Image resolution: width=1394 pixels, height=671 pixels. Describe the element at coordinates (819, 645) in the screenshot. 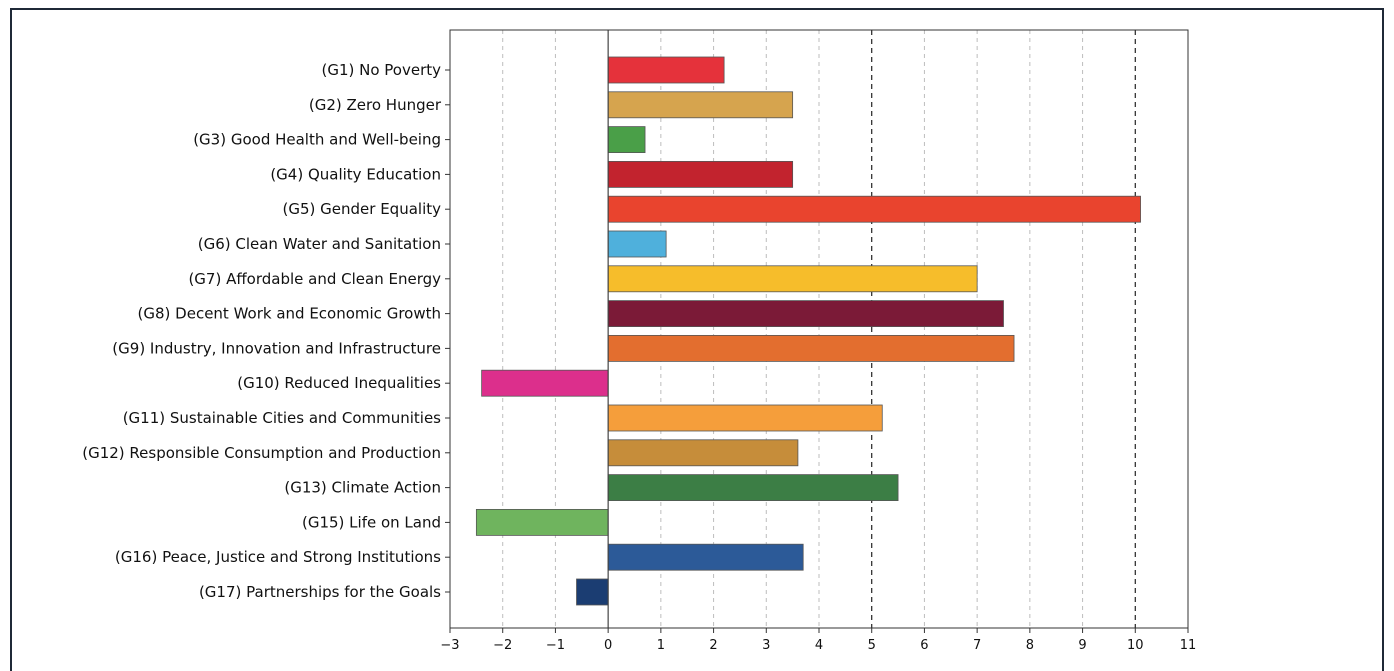

I see `x-tick-label-7: 4` at that location.